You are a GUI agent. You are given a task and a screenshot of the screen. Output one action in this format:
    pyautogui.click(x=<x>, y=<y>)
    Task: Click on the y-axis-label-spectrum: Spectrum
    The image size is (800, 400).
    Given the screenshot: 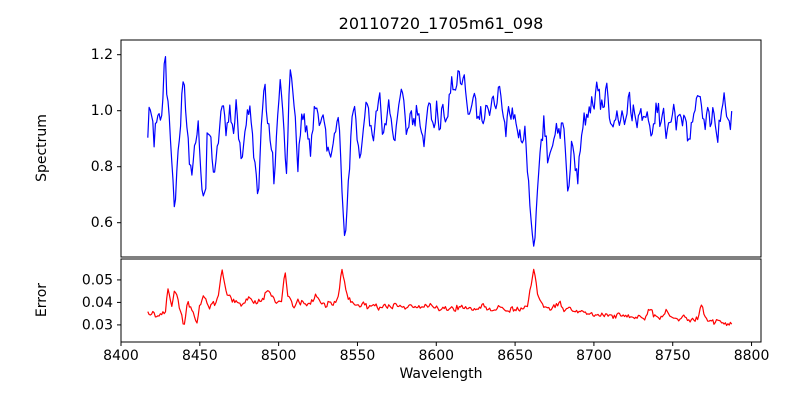 What is the action you would take?
    pyautogui.click(x=42, y=148)
    